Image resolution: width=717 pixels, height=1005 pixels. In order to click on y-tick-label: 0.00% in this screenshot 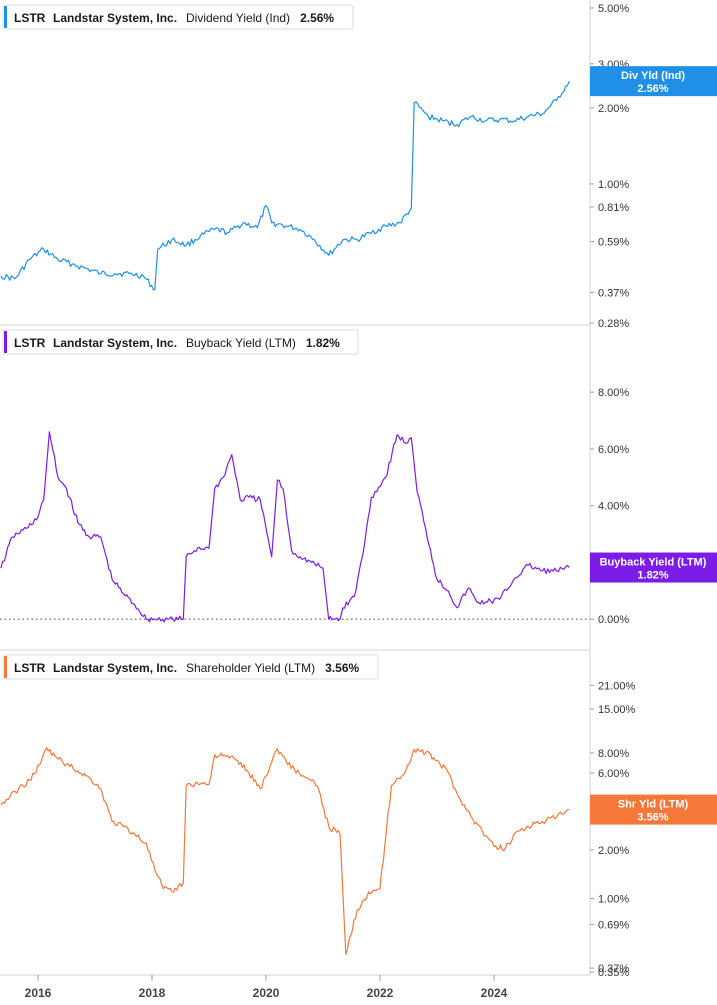, I will do `click(613, 620)`.